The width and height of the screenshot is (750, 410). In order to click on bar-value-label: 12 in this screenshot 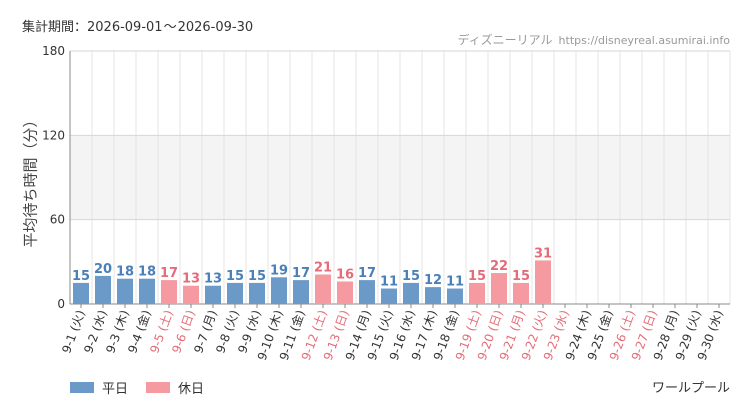, I will do `click(433, 280)`.